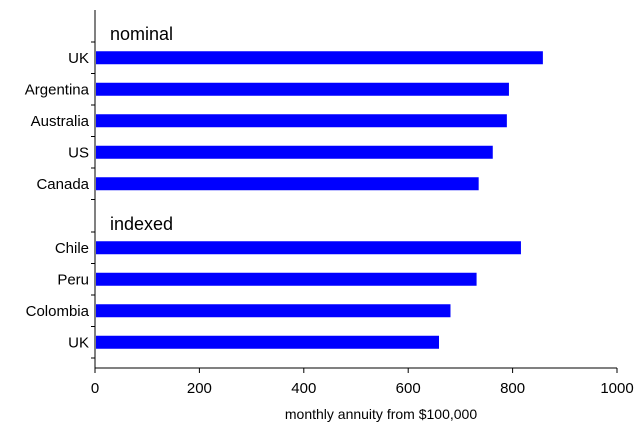 The image size is (643, 426). Describe the element at coordinates (303, 388) in the screenshot. I see `x-tick-label: 400` at that location.